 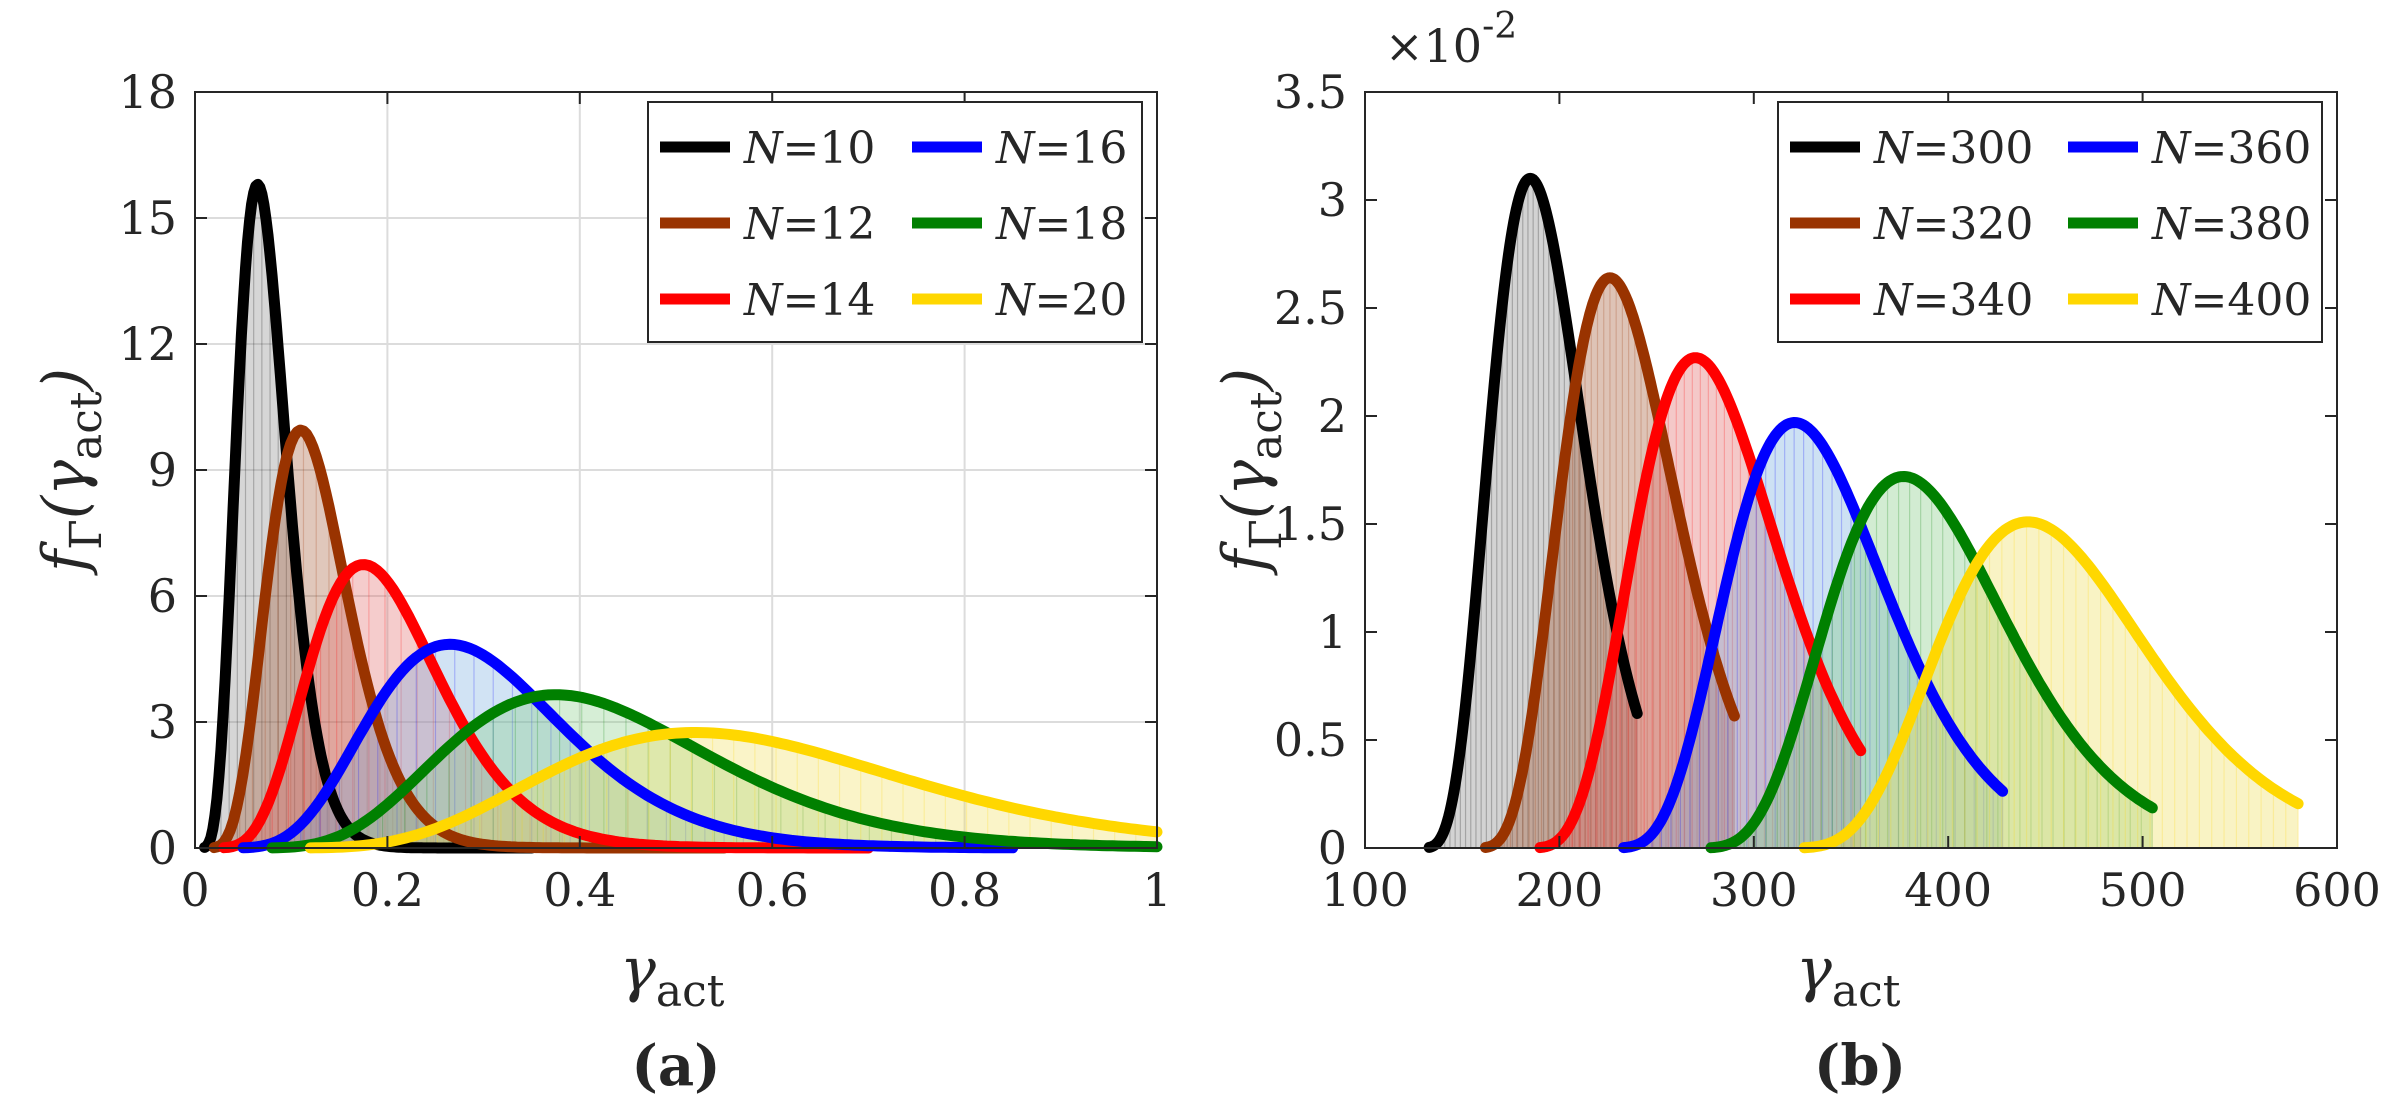 I want to click on series-fill-N=400, so click(x=2051, y=684).